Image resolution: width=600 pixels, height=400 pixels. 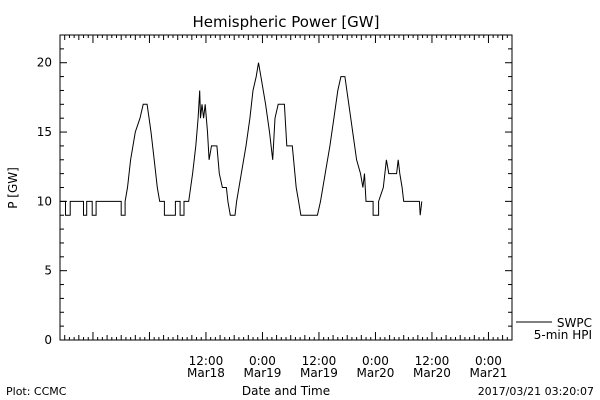 What do you see at coordinates (536, 391) in the screenshot?
I see `footer-timestamp: 2017/03/21 03:20:07` at bounding box center [536, 391].